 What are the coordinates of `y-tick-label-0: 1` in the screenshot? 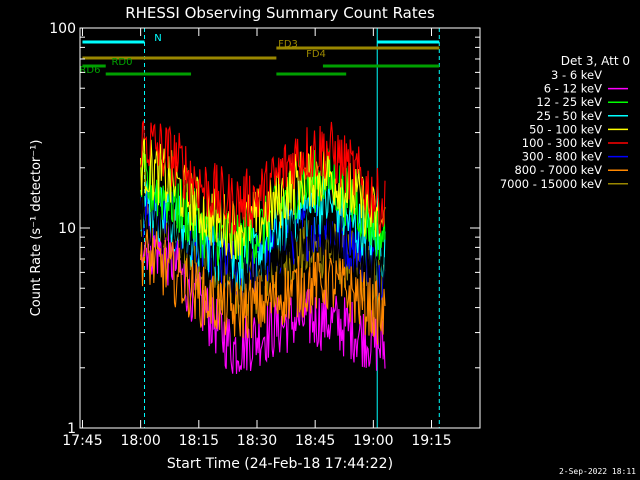 It's located at (71, 429).